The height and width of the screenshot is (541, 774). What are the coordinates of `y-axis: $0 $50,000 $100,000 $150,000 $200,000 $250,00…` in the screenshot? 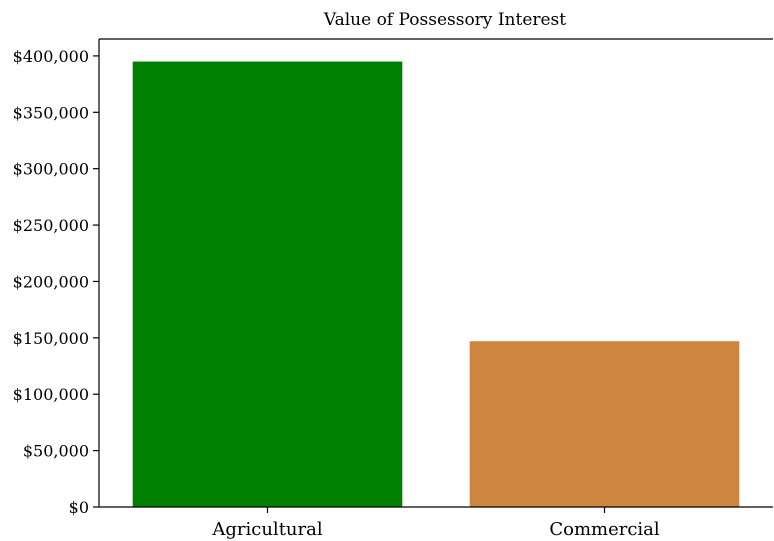 It's located at (56, 282).